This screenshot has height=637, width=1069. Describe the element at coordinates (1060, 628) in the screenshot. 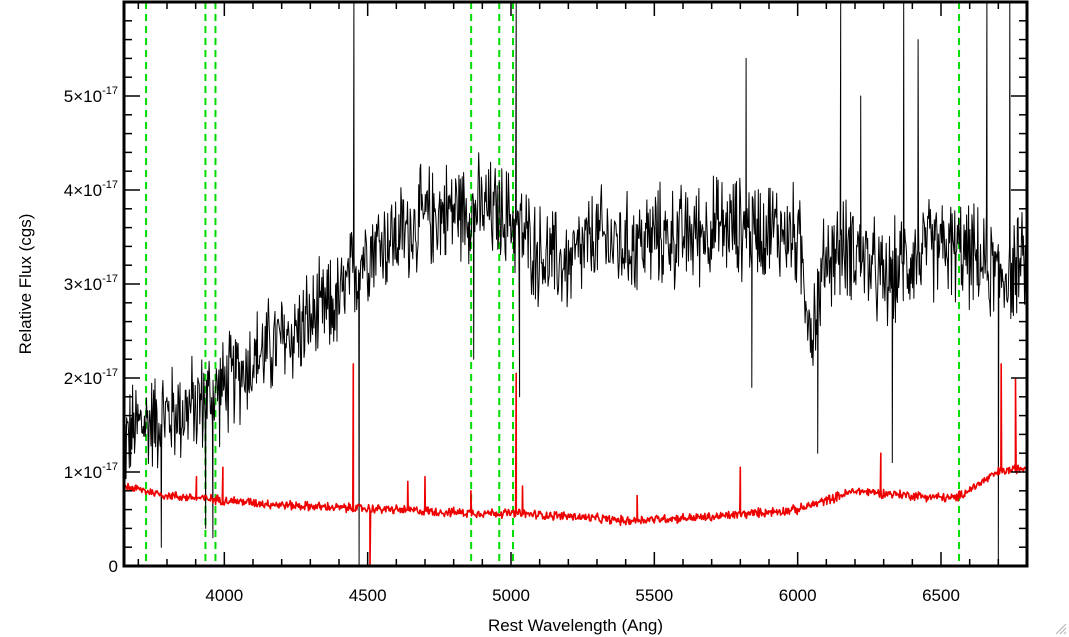

I see `resize-grip-icon` at that location.